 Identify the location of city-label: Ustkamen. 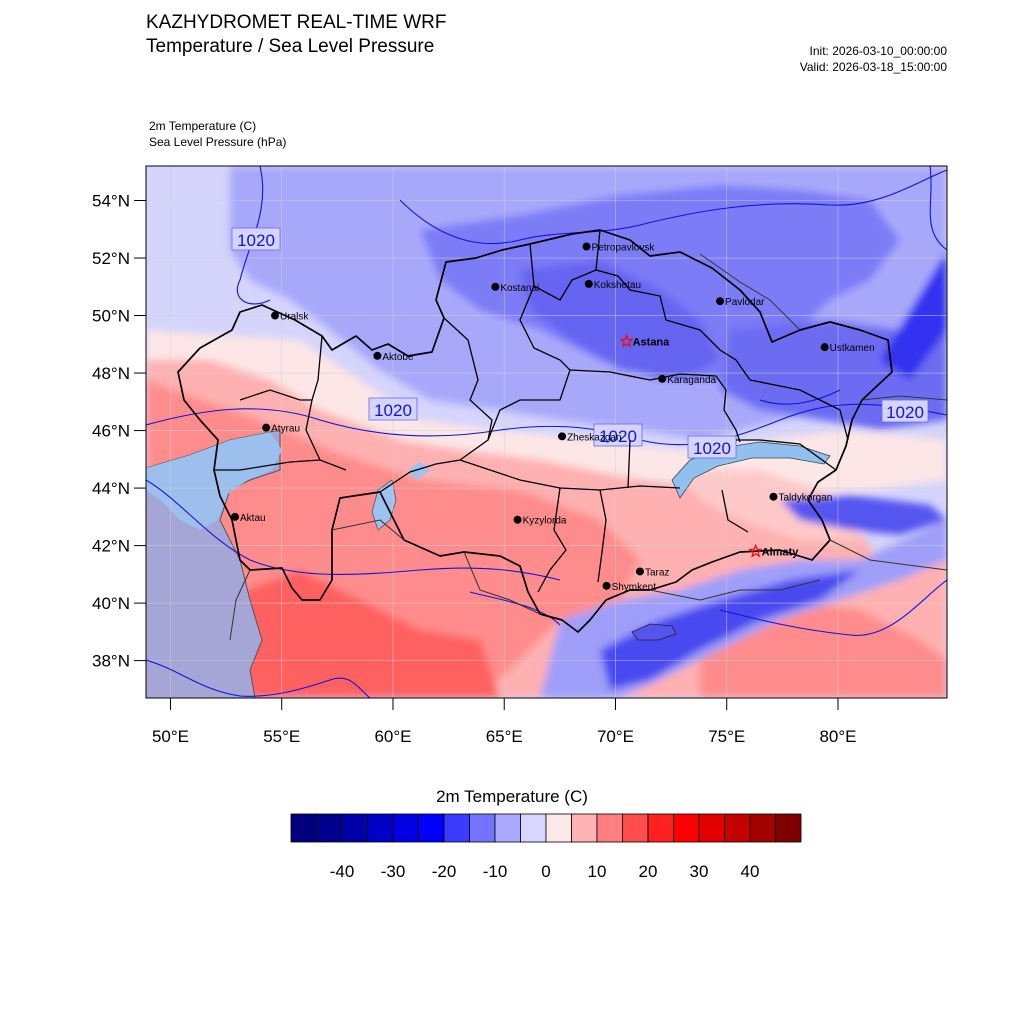
(852, 348).